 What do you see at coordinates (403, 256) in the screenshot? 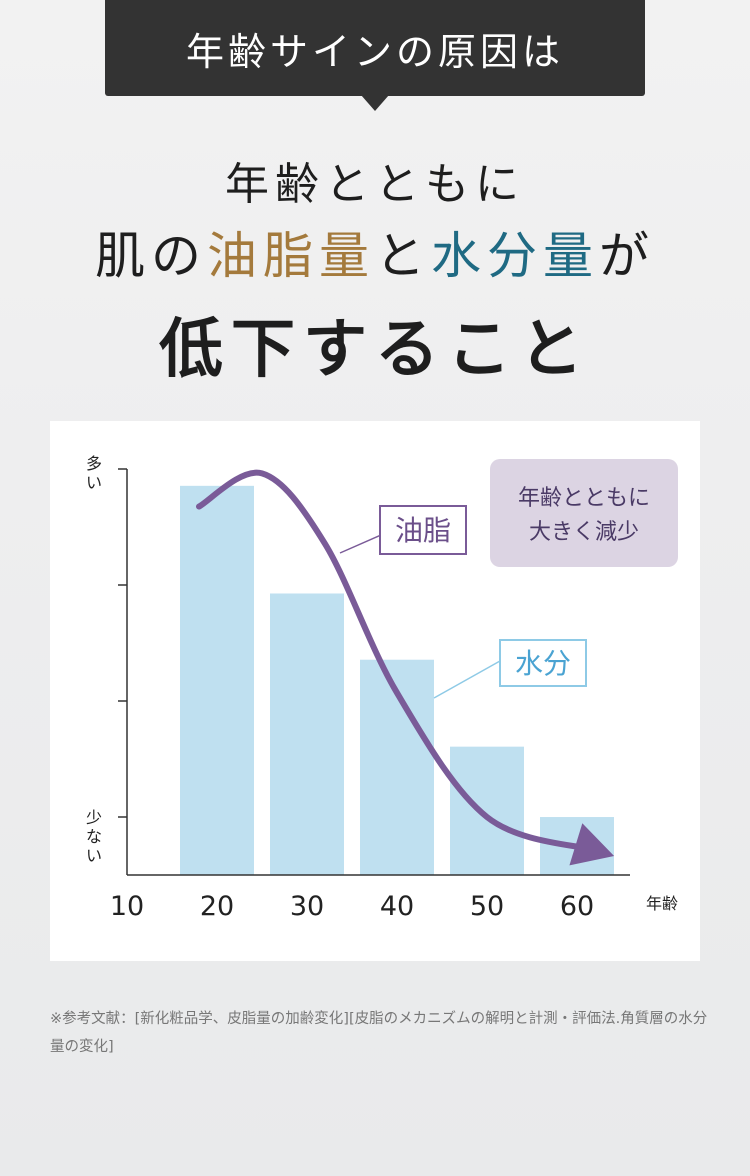
I see `headline-mid: と` at bounding box center [403, 256].